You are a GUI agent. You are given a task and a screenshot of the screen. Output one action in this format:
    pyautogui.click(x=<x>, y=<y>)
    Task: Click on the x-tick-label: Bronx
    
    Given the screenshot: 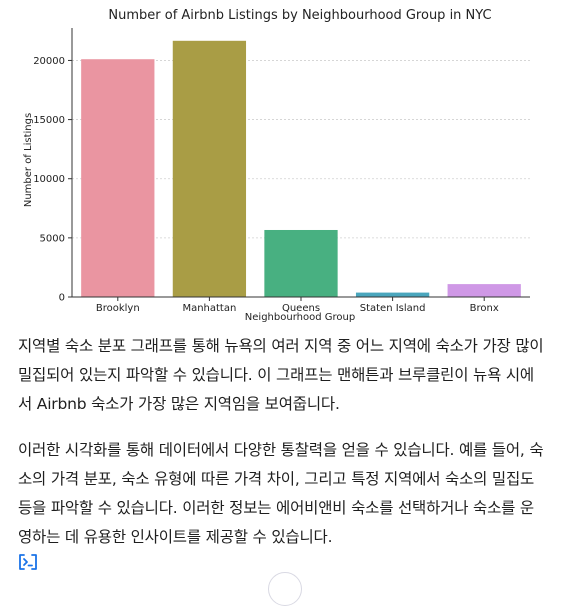 What is the action you would take?
    pyautogui.click(x=484, y=308)
    